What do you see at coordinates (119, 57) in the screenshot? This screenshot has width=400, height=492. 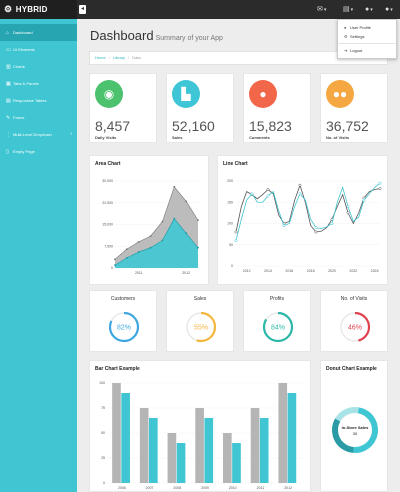 I see `breadcrumb-library: Library` at bounding box center [119, 57].